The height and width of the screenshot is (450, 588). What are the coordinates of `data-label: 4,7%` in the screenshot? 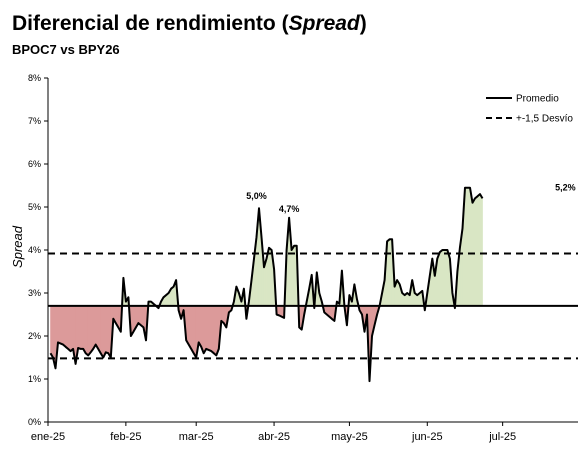 It's located at (289, 209).